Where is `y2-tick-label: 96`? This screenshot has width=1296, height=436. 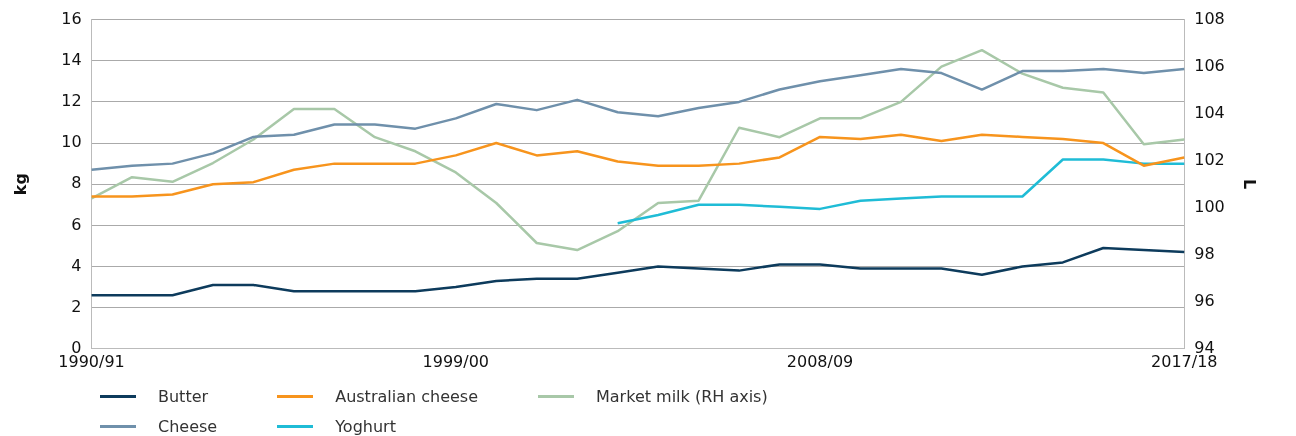
y2-tick-label: 96 is located at coordinates (1204, 300).